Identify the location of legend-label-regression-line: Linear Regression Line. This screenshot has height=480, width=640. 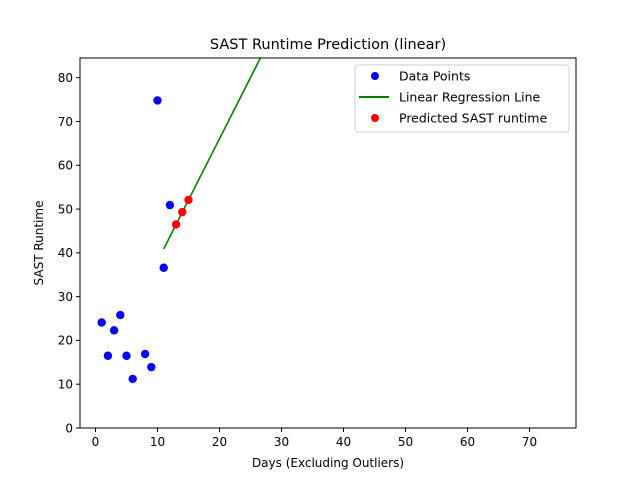
(470, 97).